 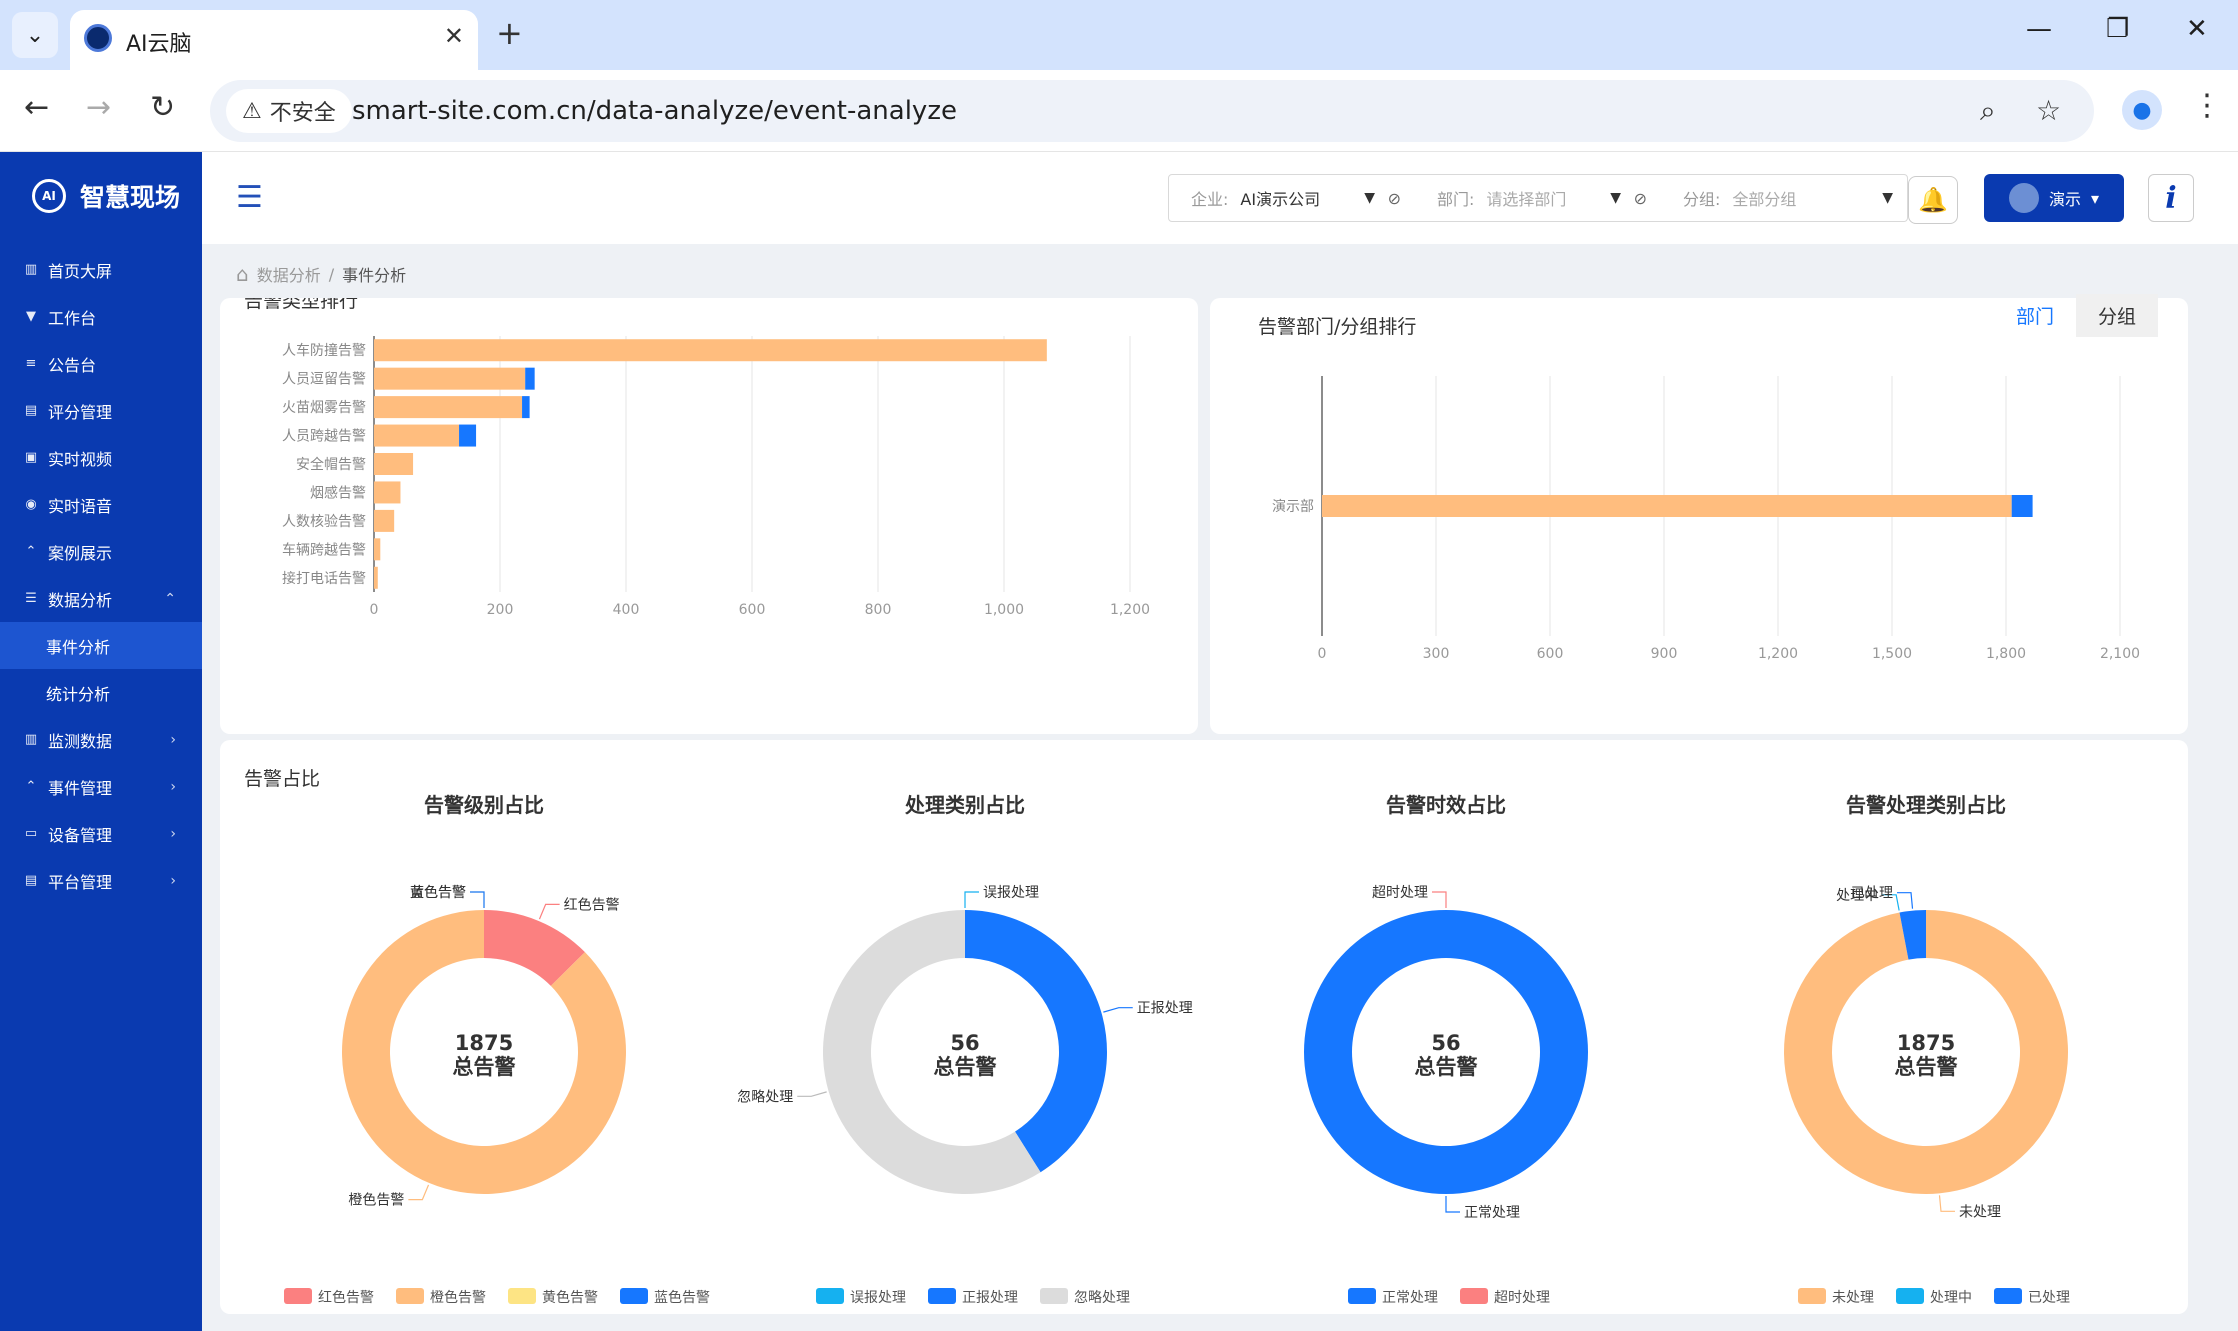 What do you see at coordinates (249, 197) in the screenshot?
I see `menu-toggle-icon: ☰` at bounding box center [249, 197].